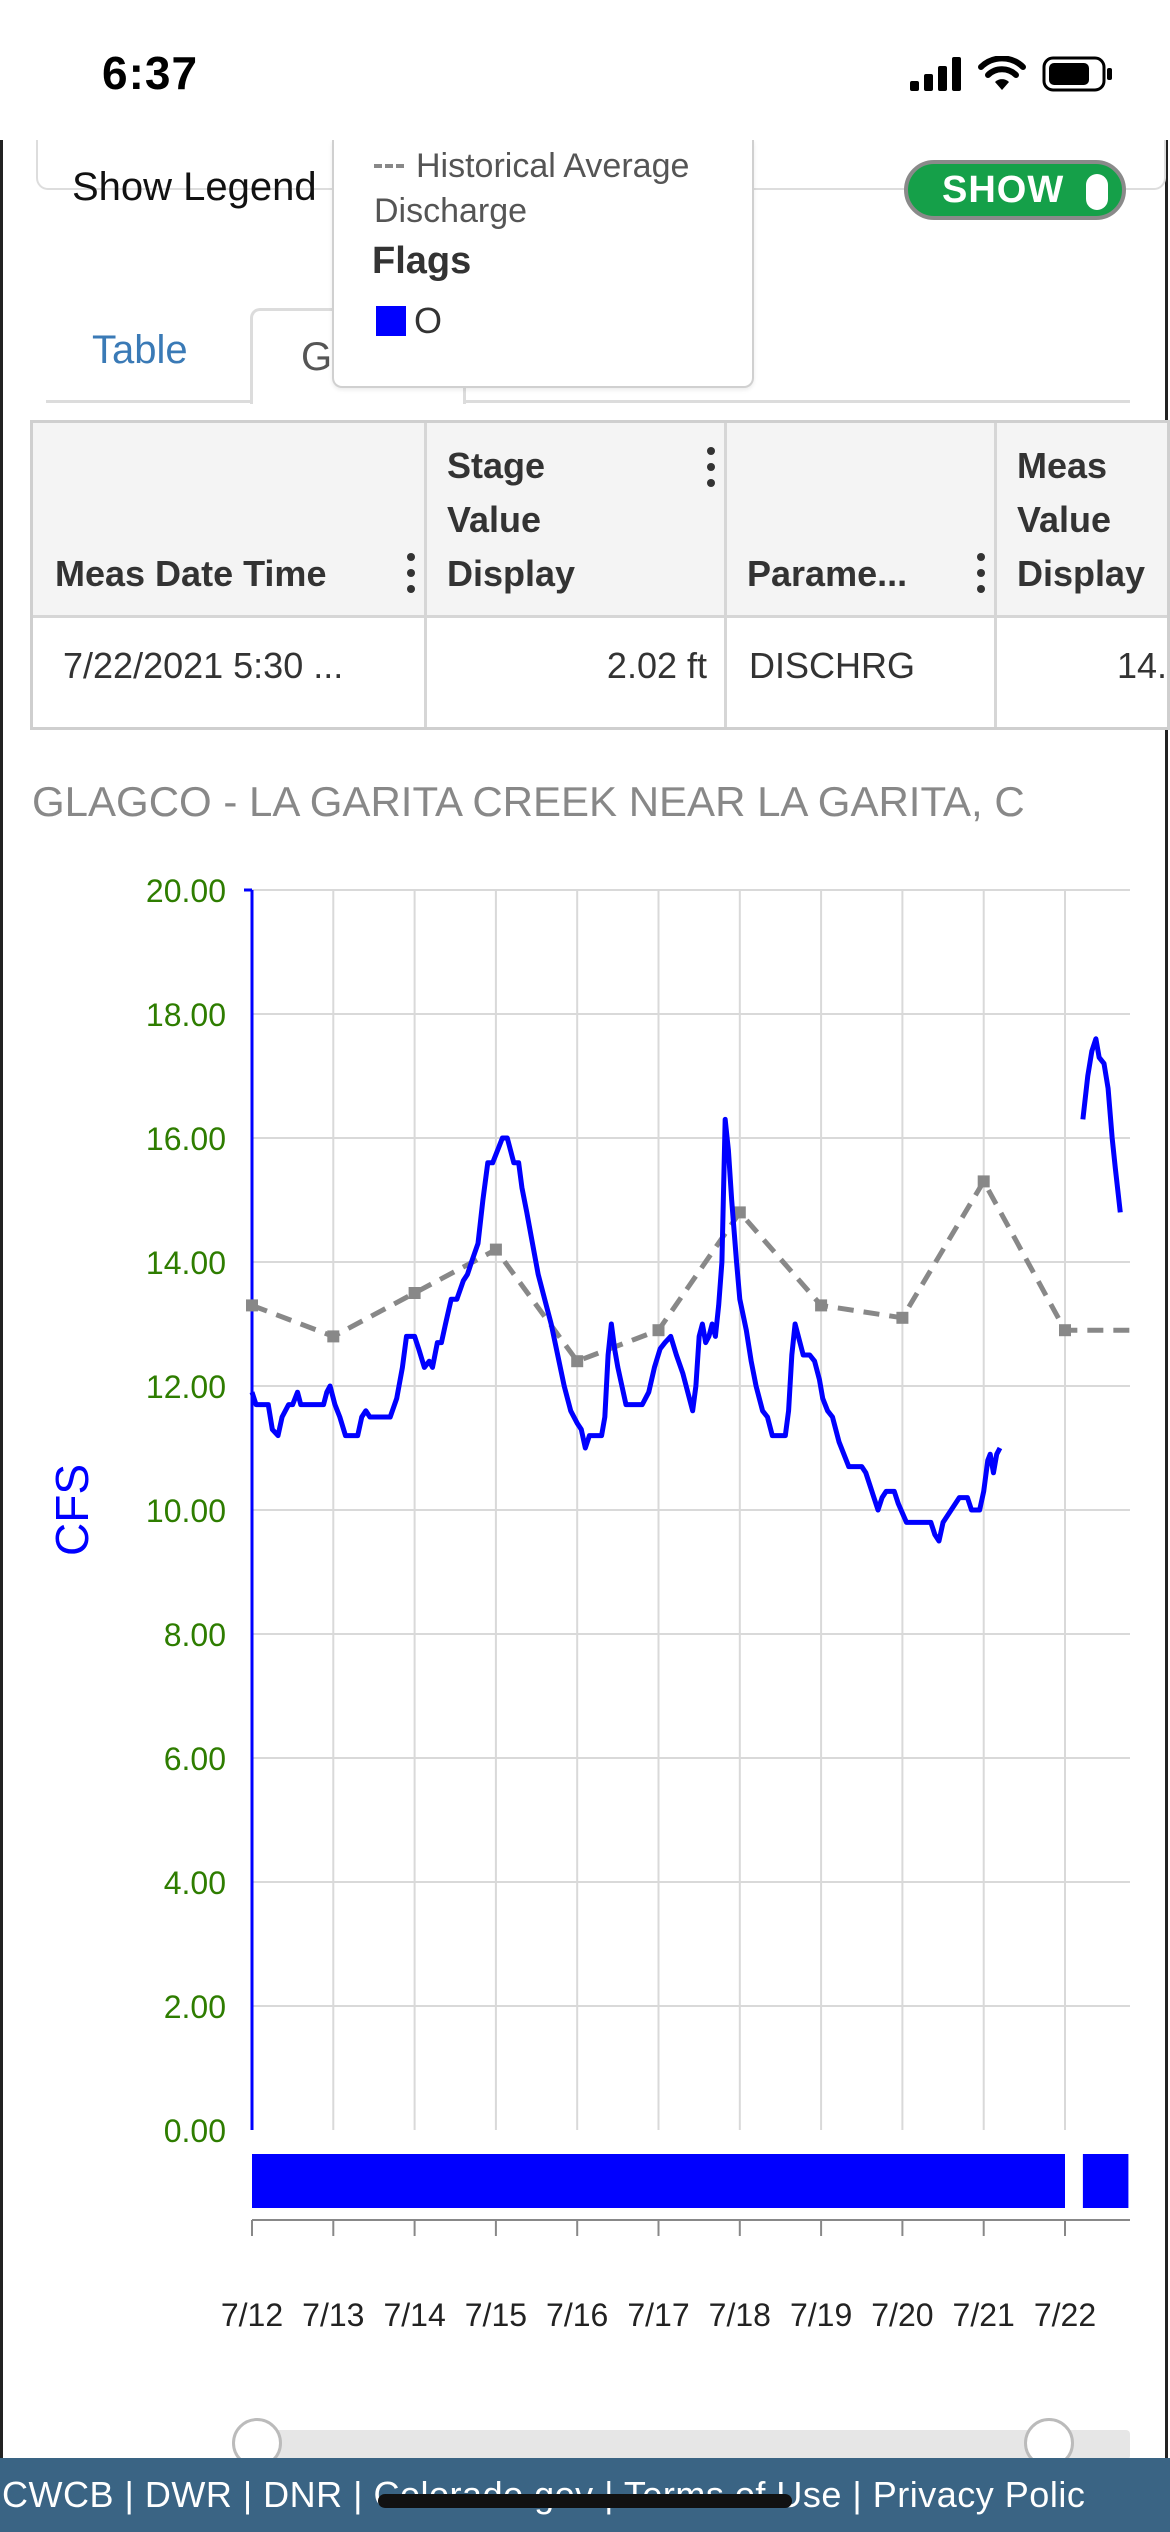 Image resolution: width=1170 pixels, height=2532 pixels. What do you see at coordinates (195, 1883) in the screenshot?
I see `y-tick-label: 4.00` at bounding box center [195, 1883].